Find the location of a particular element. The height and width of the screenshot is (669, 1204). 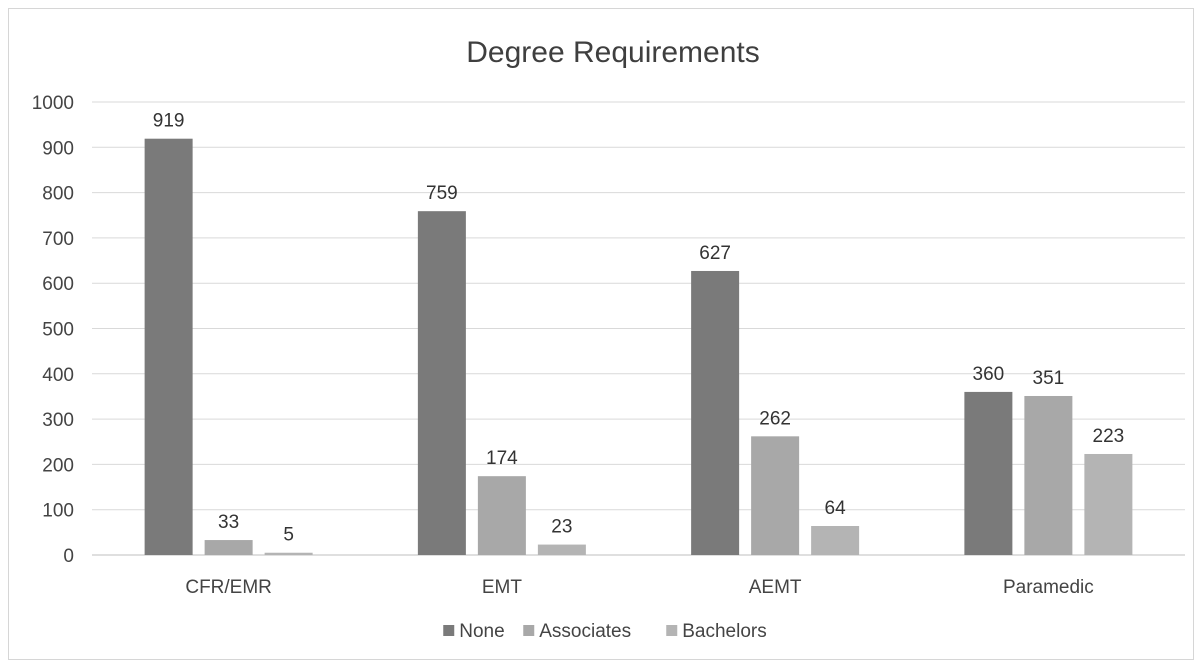

y-tick-label: 200 is located at coordinates (58, 465).